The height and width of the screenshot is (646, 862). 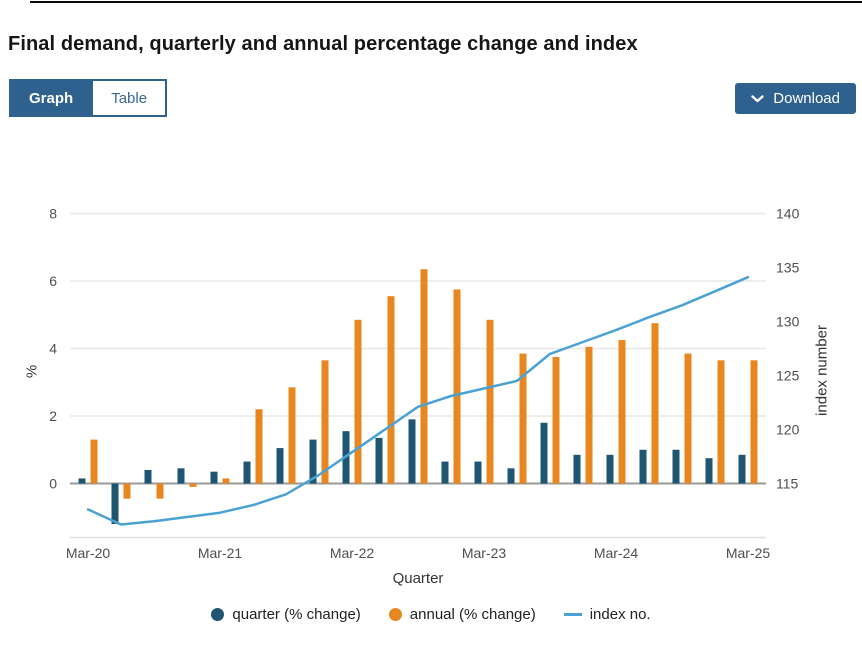 What do you see at coordinates (572, 614) in the screenshot?
I see `index-series-swatch-icon` at bounding box center [572, 614].